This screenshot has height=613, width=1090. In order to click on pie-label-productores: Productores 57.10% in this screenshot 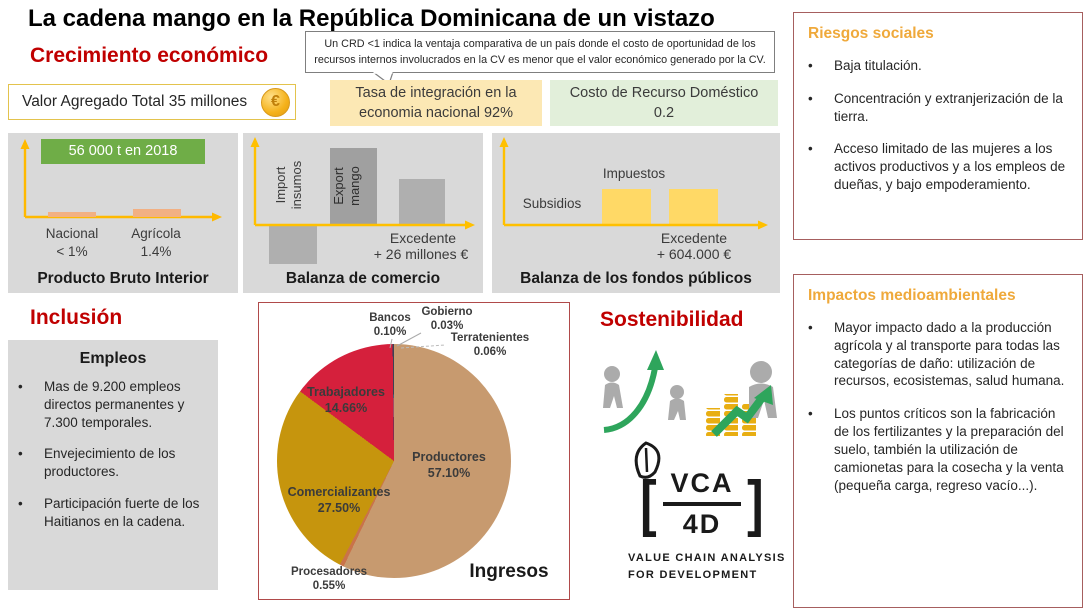, I will do `click(449, 465)`.